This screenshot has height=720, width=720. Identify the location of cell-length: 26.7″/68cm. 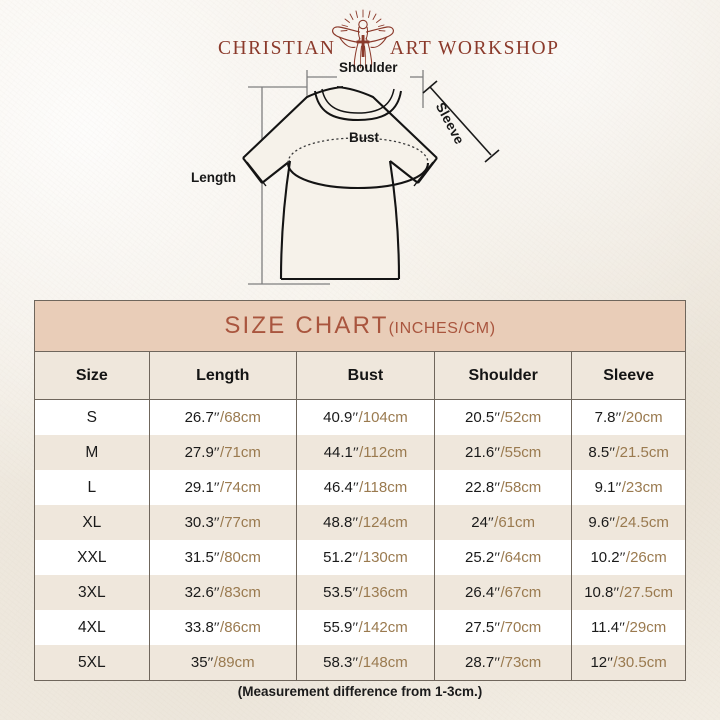
(223, 417).